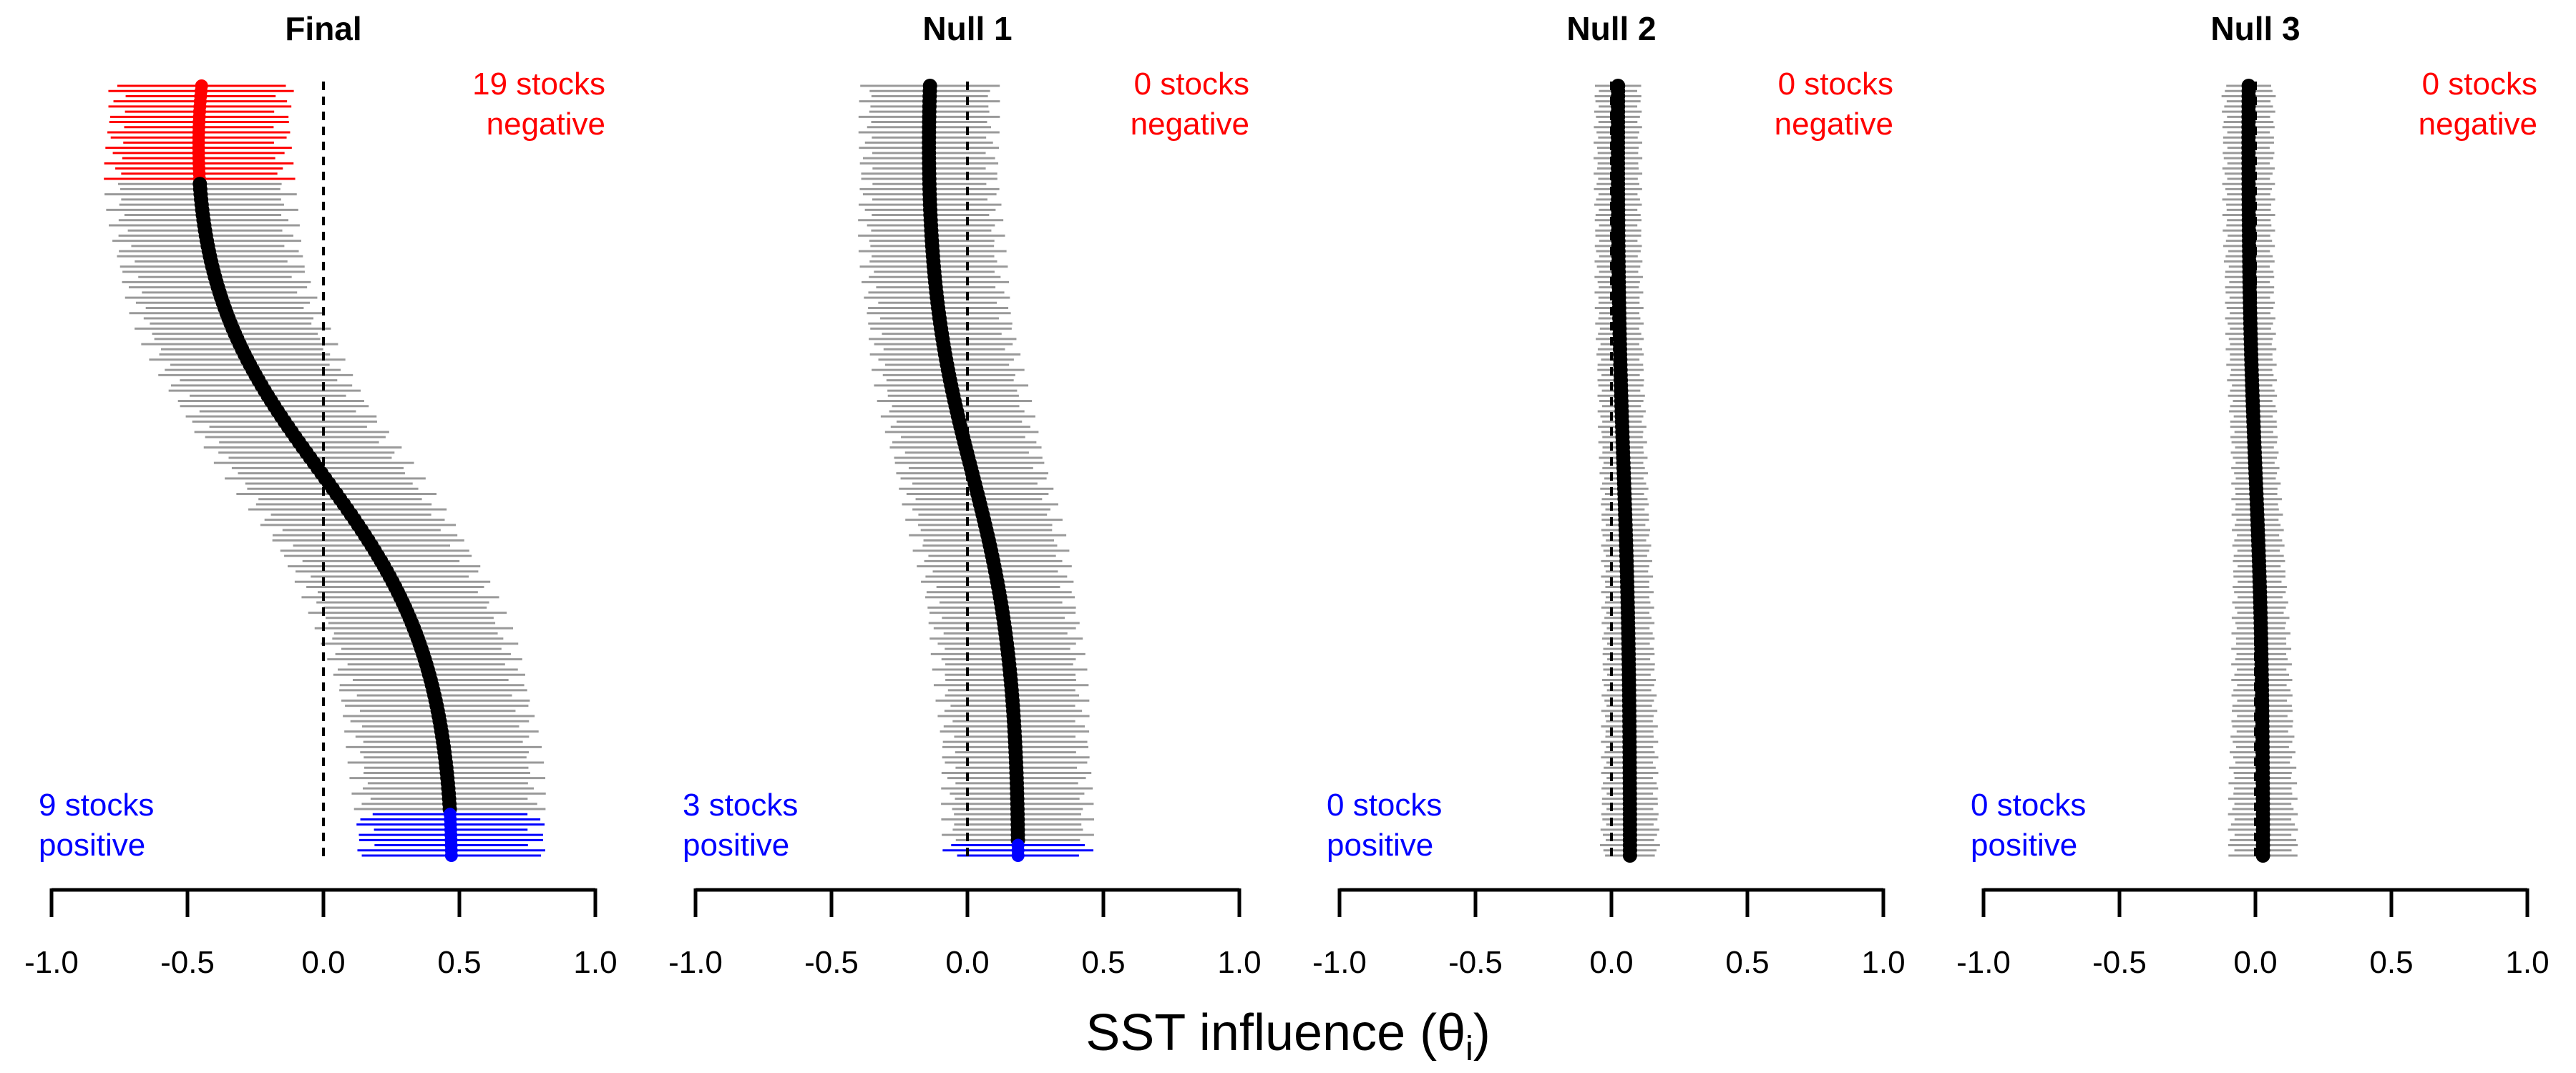 The height and width of the screenshot is (1073, 2576). What do you see at coordinates (2255, 28) in the screenshot?
I see `panel-title: Null 3` at bounding box center [2255, 28].